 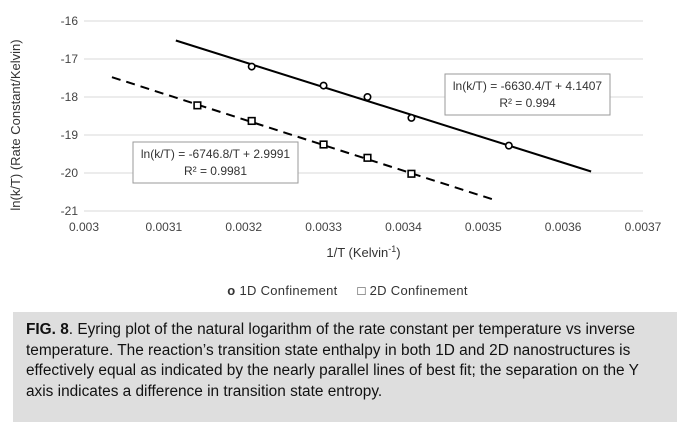 I want to click on square-marker-icon: □, so click(x=361, y=290).